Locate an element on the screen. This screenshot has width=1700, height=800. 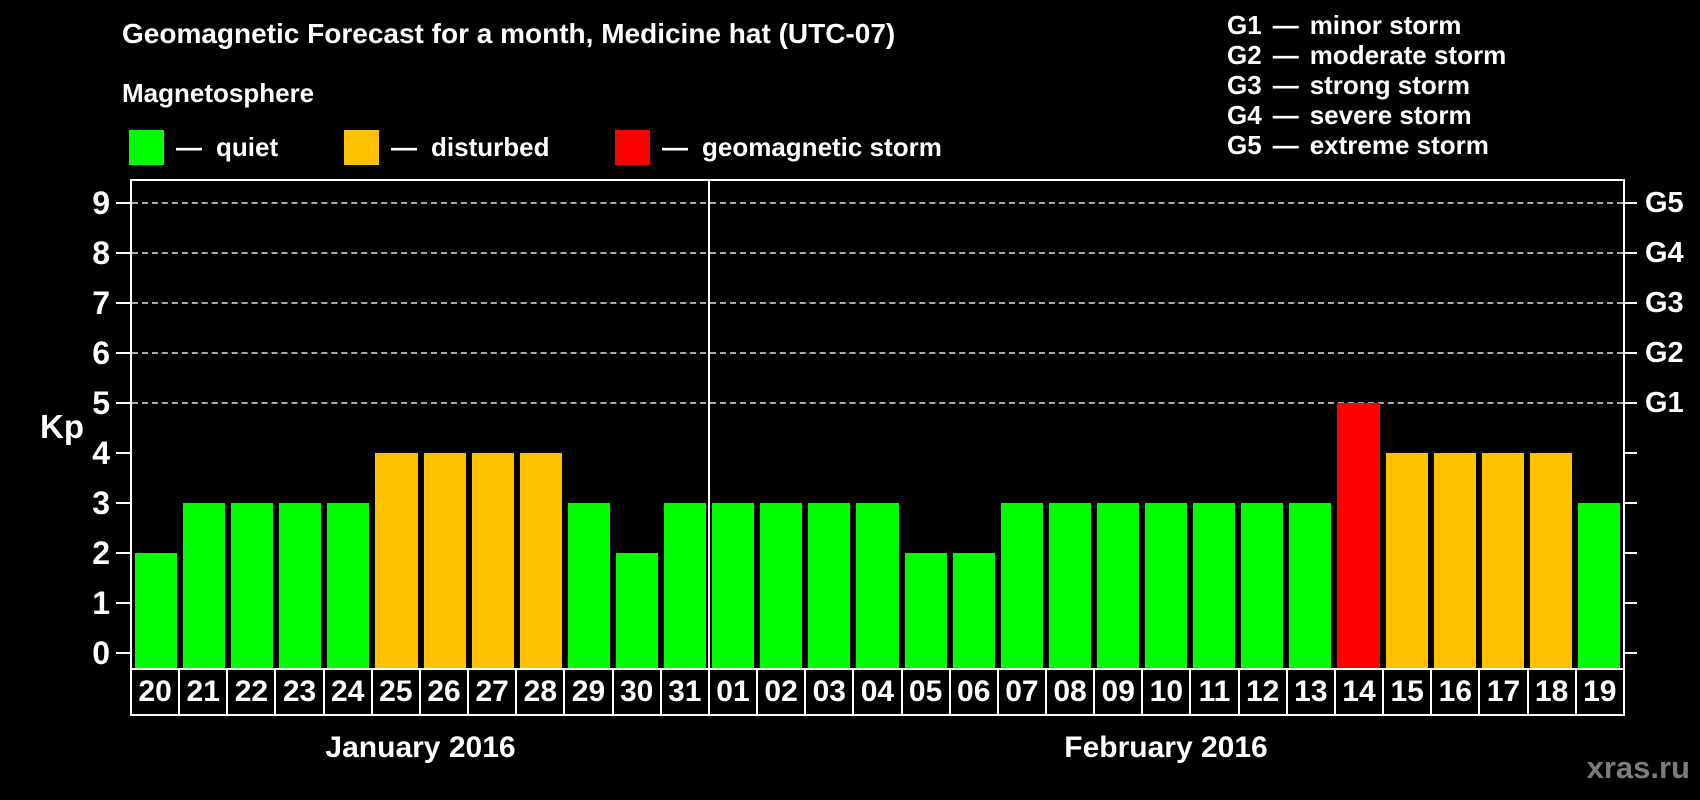
g-legend-code: G2 is located at coordinates (1244, 55).